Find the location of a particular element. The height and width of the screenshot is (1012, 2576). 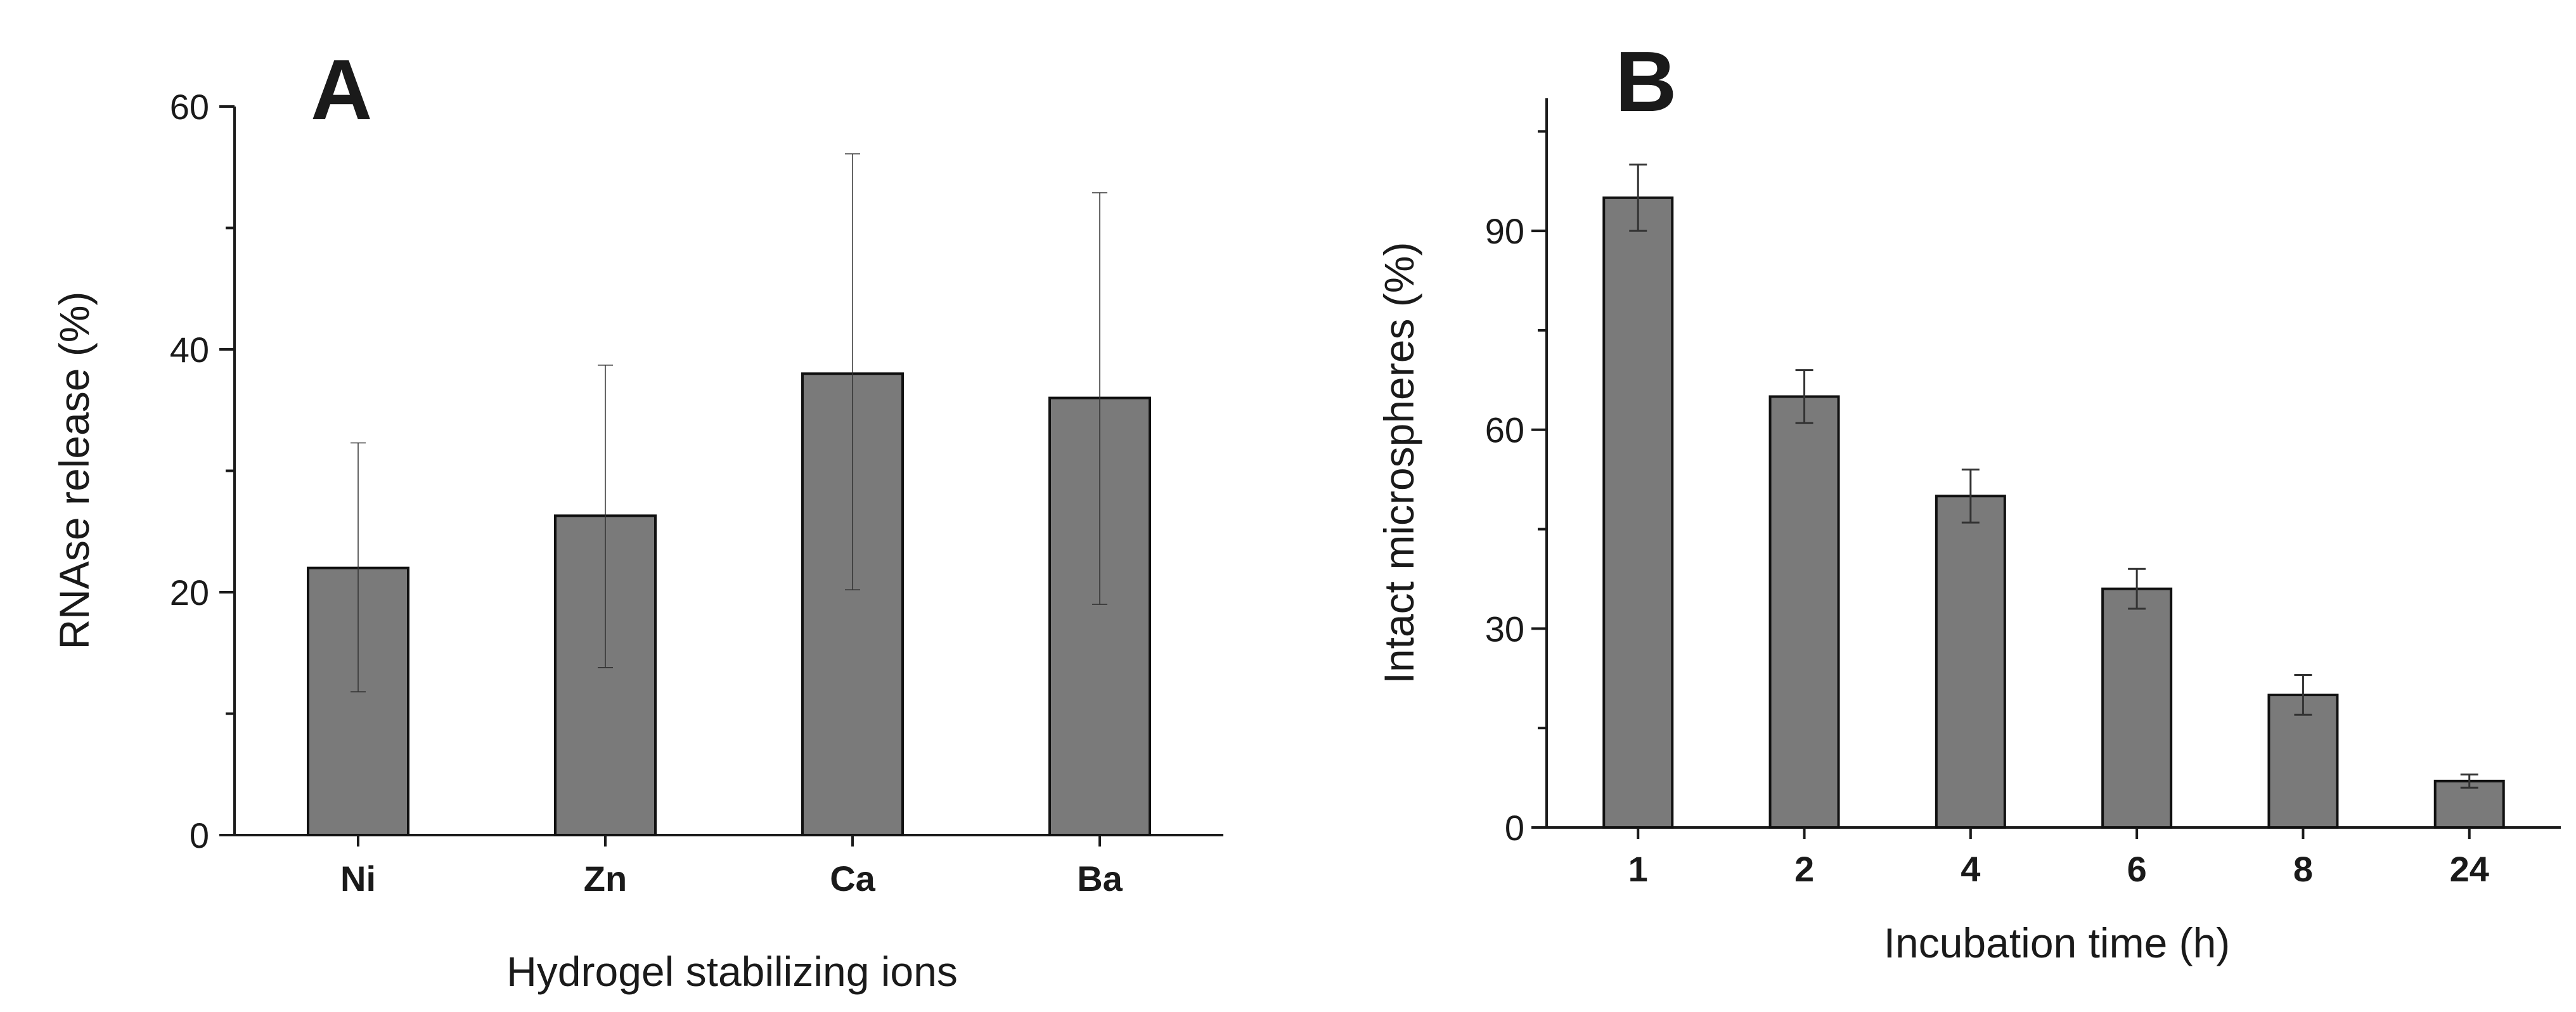

panel-b-x-tick-label-1: 1 is located at coordinates (1638, 869).